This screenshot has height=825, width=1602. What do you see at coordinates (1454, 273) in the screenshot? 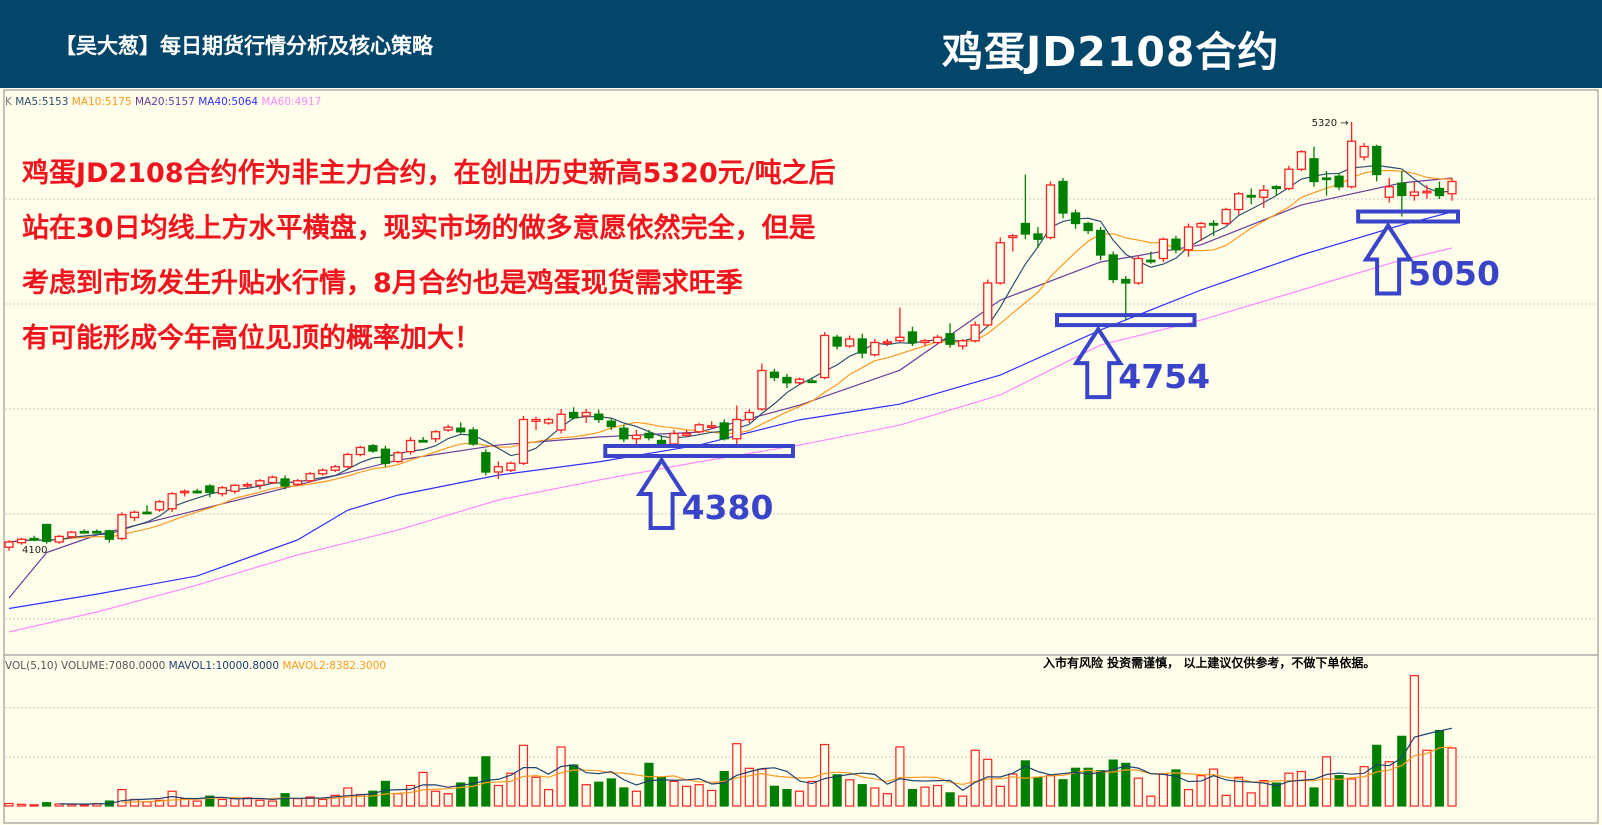
I see `support-level-label: 5050` at bounding box center [1454, 273].